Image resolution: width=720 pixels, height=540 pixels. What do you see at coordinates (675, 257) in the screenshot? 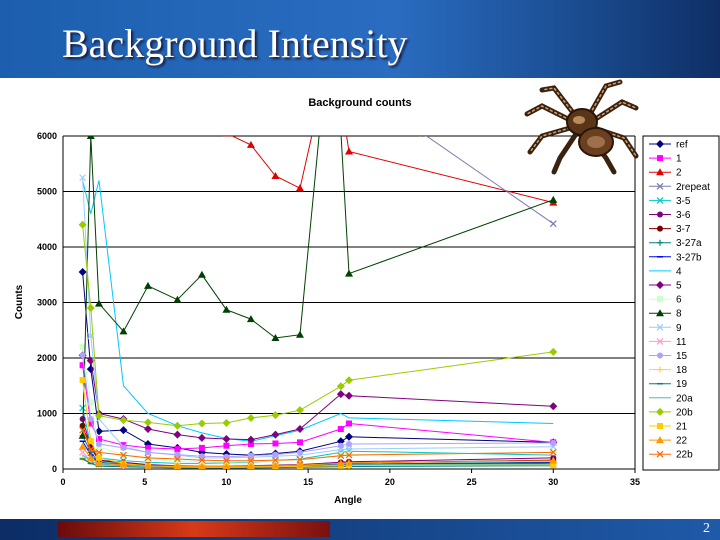
I see `legend-entry: 3-27b` at bounding box center [675, 257].